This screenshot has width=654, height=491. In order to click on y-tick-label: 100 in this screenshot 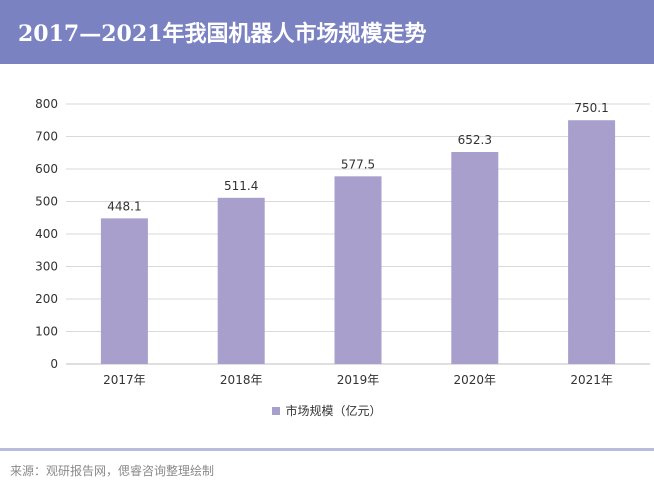, I will do `click(46, 332)`.